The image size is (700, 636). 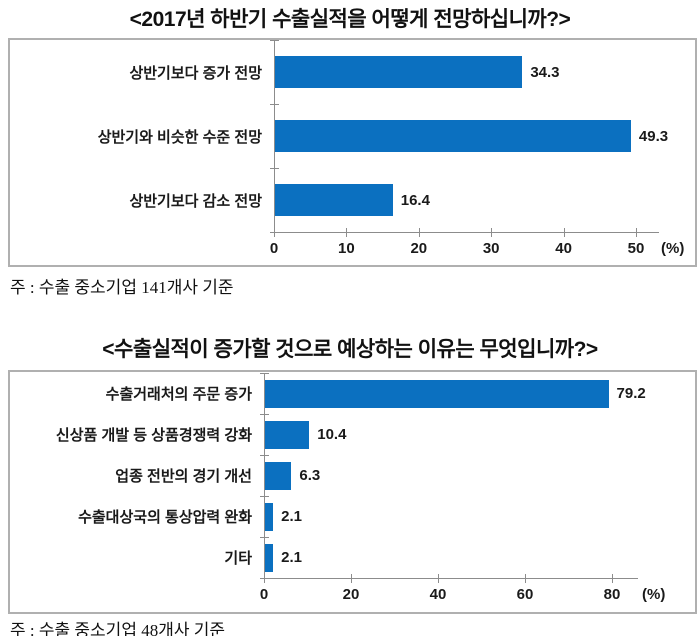 I want to click on bar-row: 업종 전반의 경기 개선 6.3, so click(x=352, y=475).